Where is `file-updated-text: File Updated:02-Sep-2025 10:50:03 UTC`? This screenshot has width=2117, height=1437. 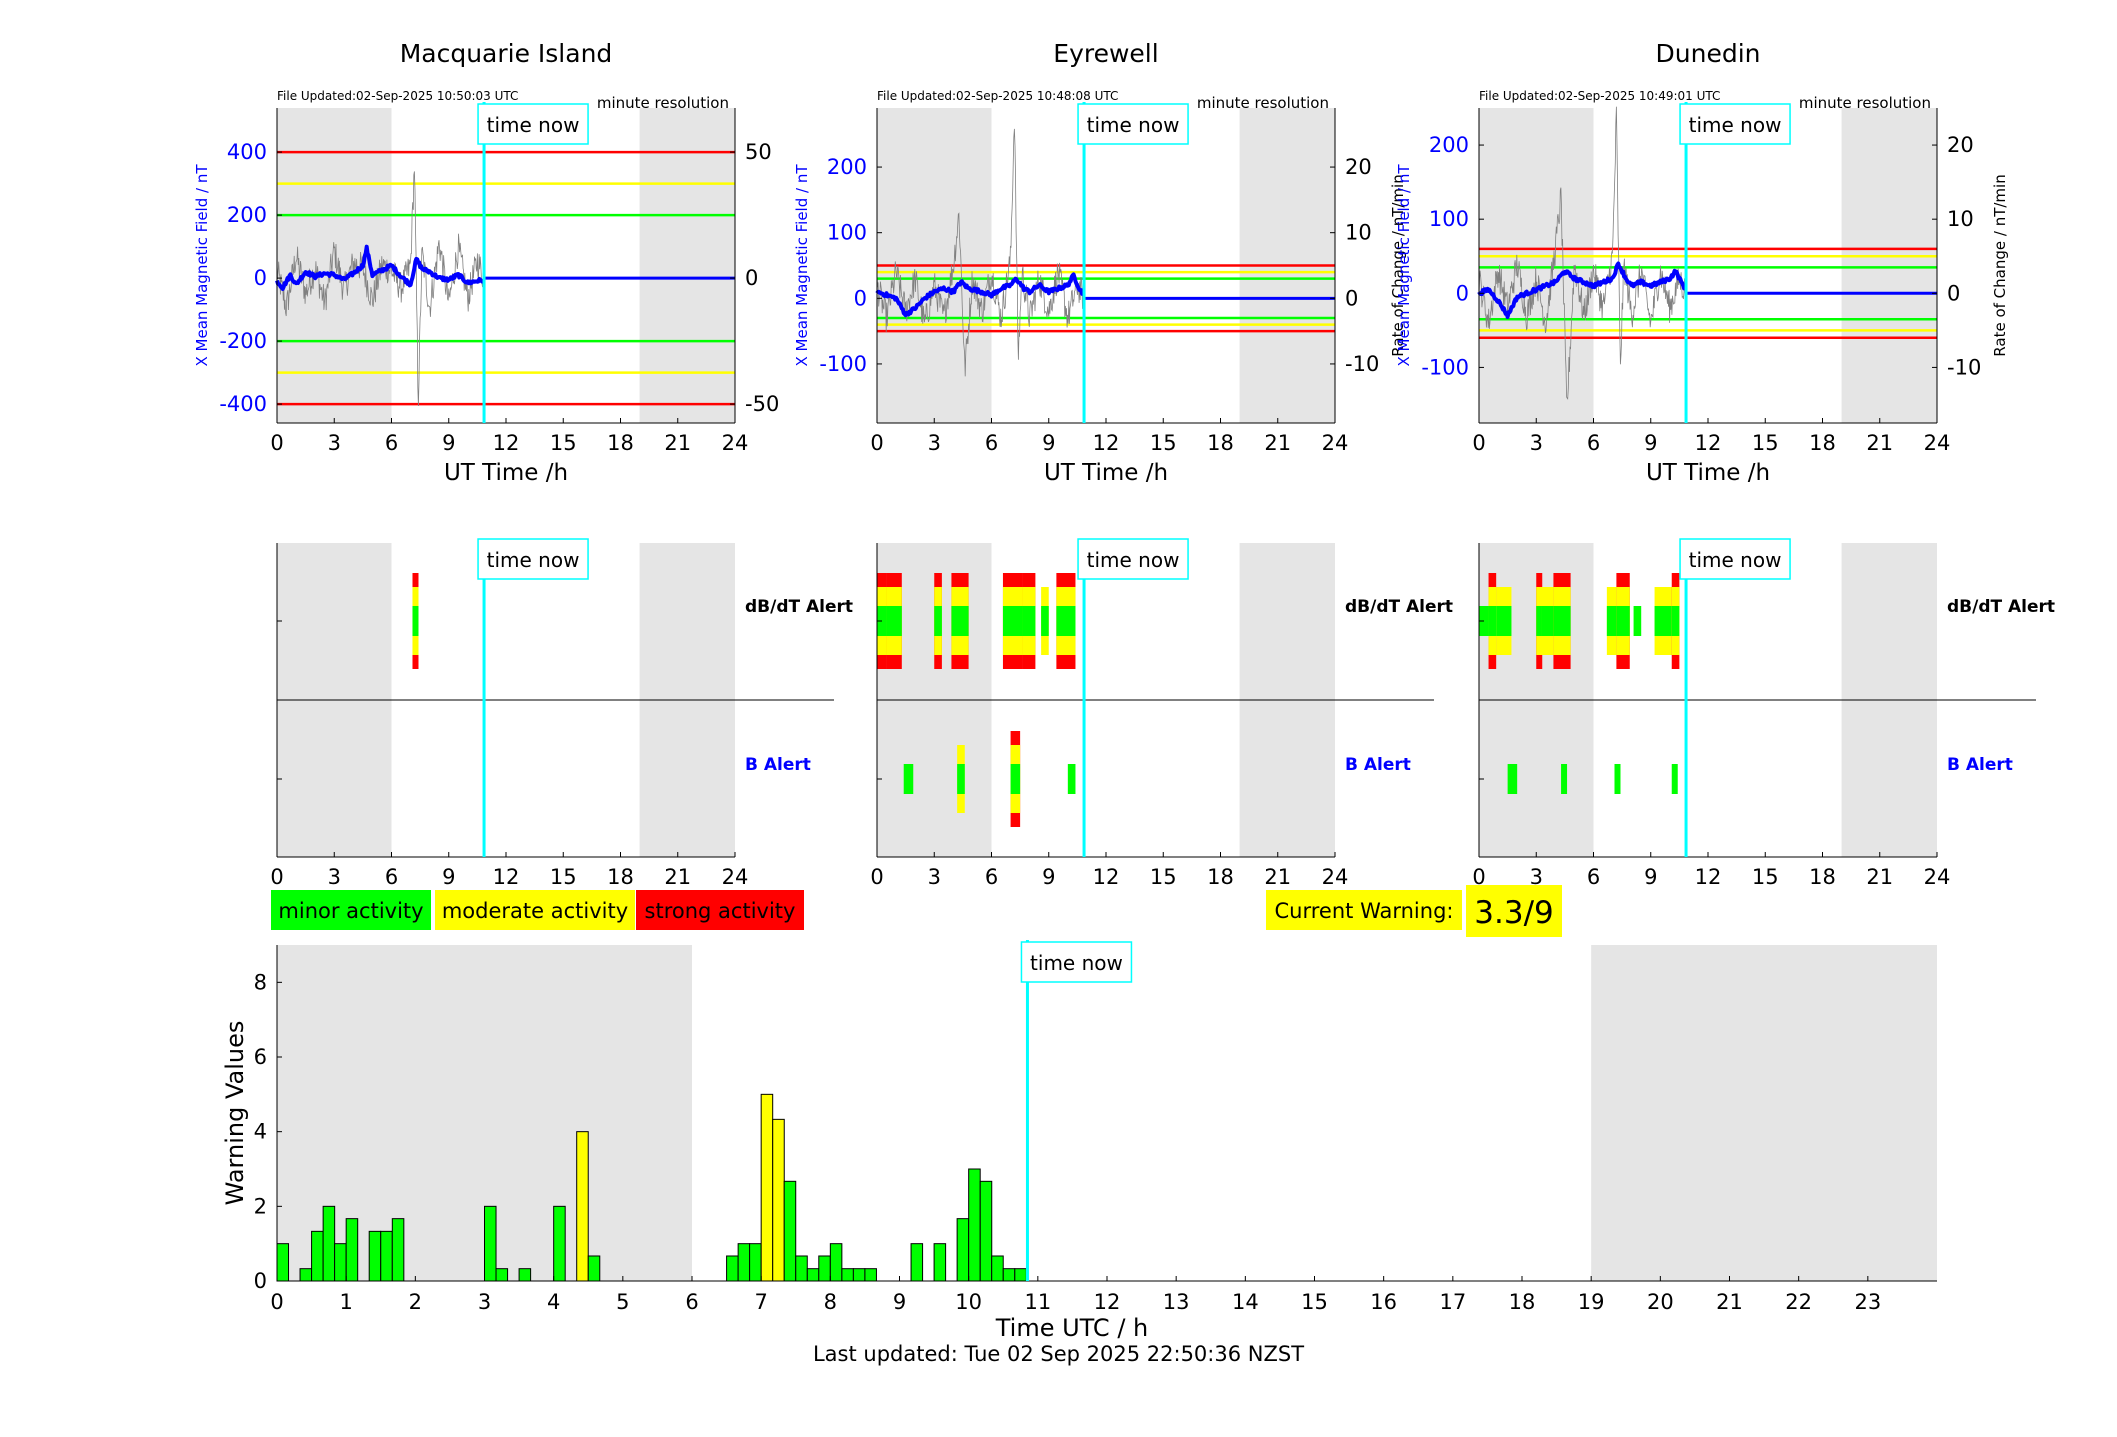
file-updated-text: File Updated:02-Sep-2025 10:50:03 UTC is located at coordinates (397, 96).